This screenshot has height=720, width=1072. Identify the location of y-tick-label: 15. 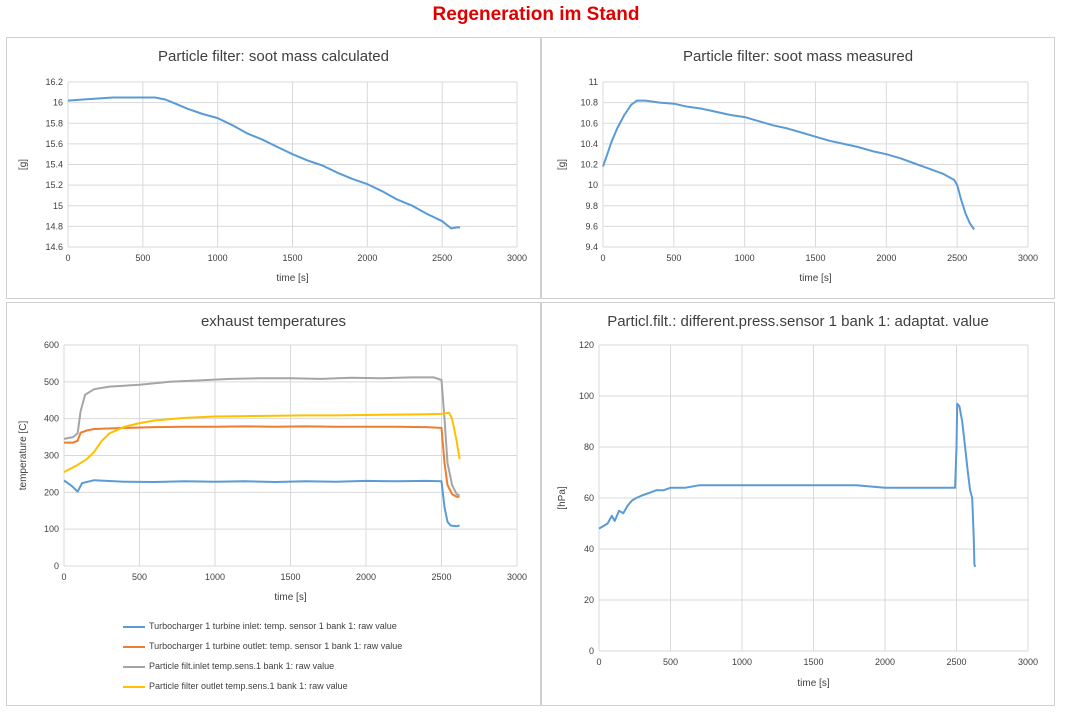
(58, 206).